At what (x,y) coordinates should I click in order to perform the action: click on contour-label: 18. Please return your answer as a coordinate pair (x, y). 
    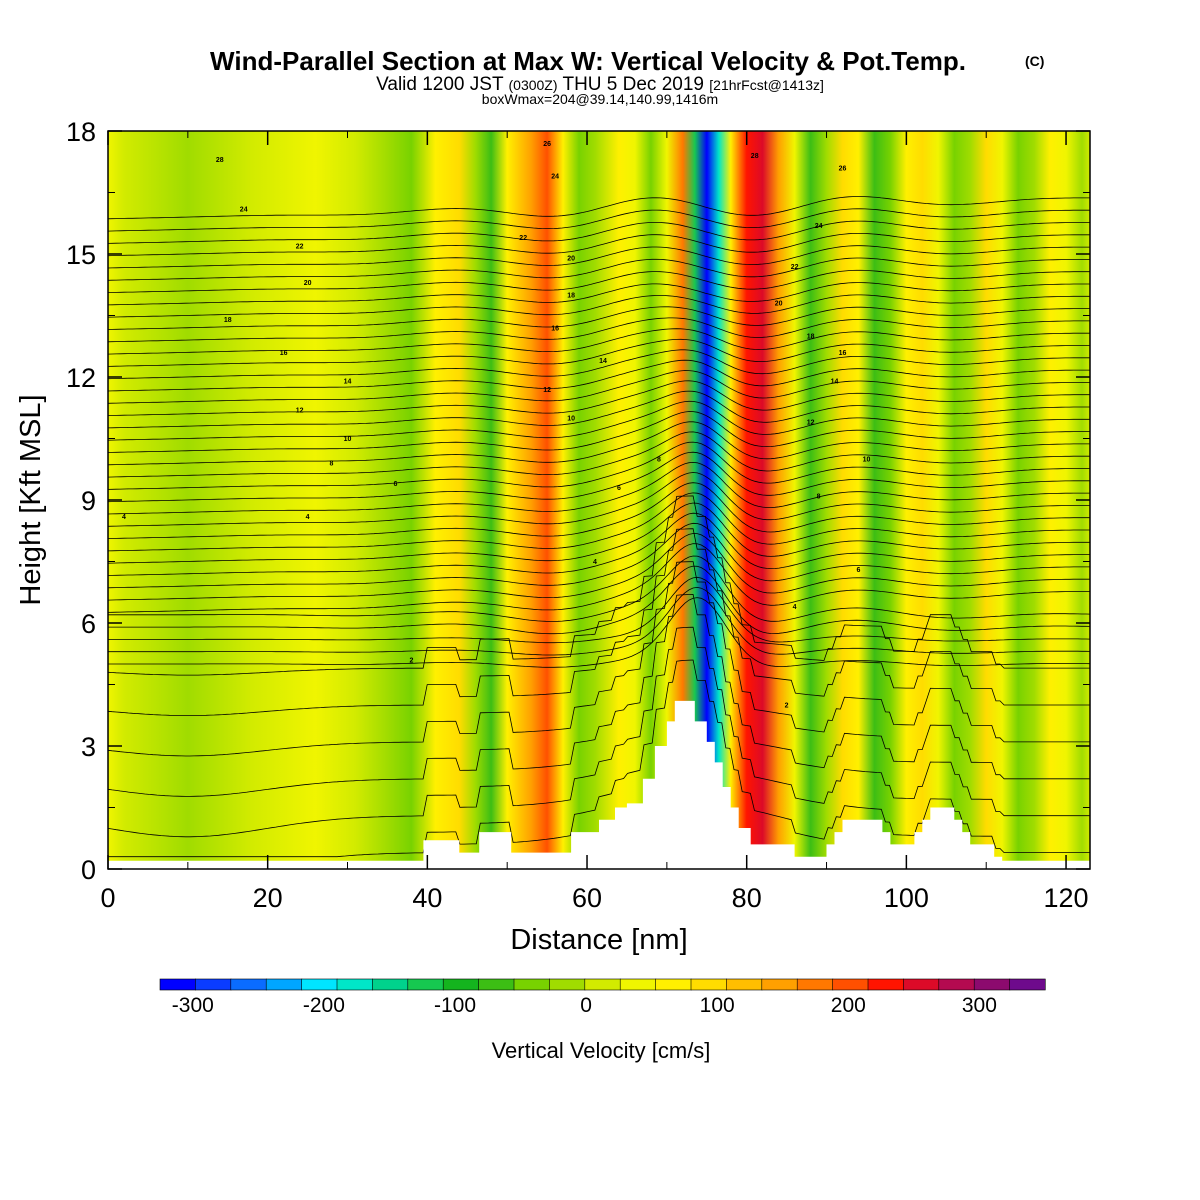
    Looking at the image, I should click on (571, 296).